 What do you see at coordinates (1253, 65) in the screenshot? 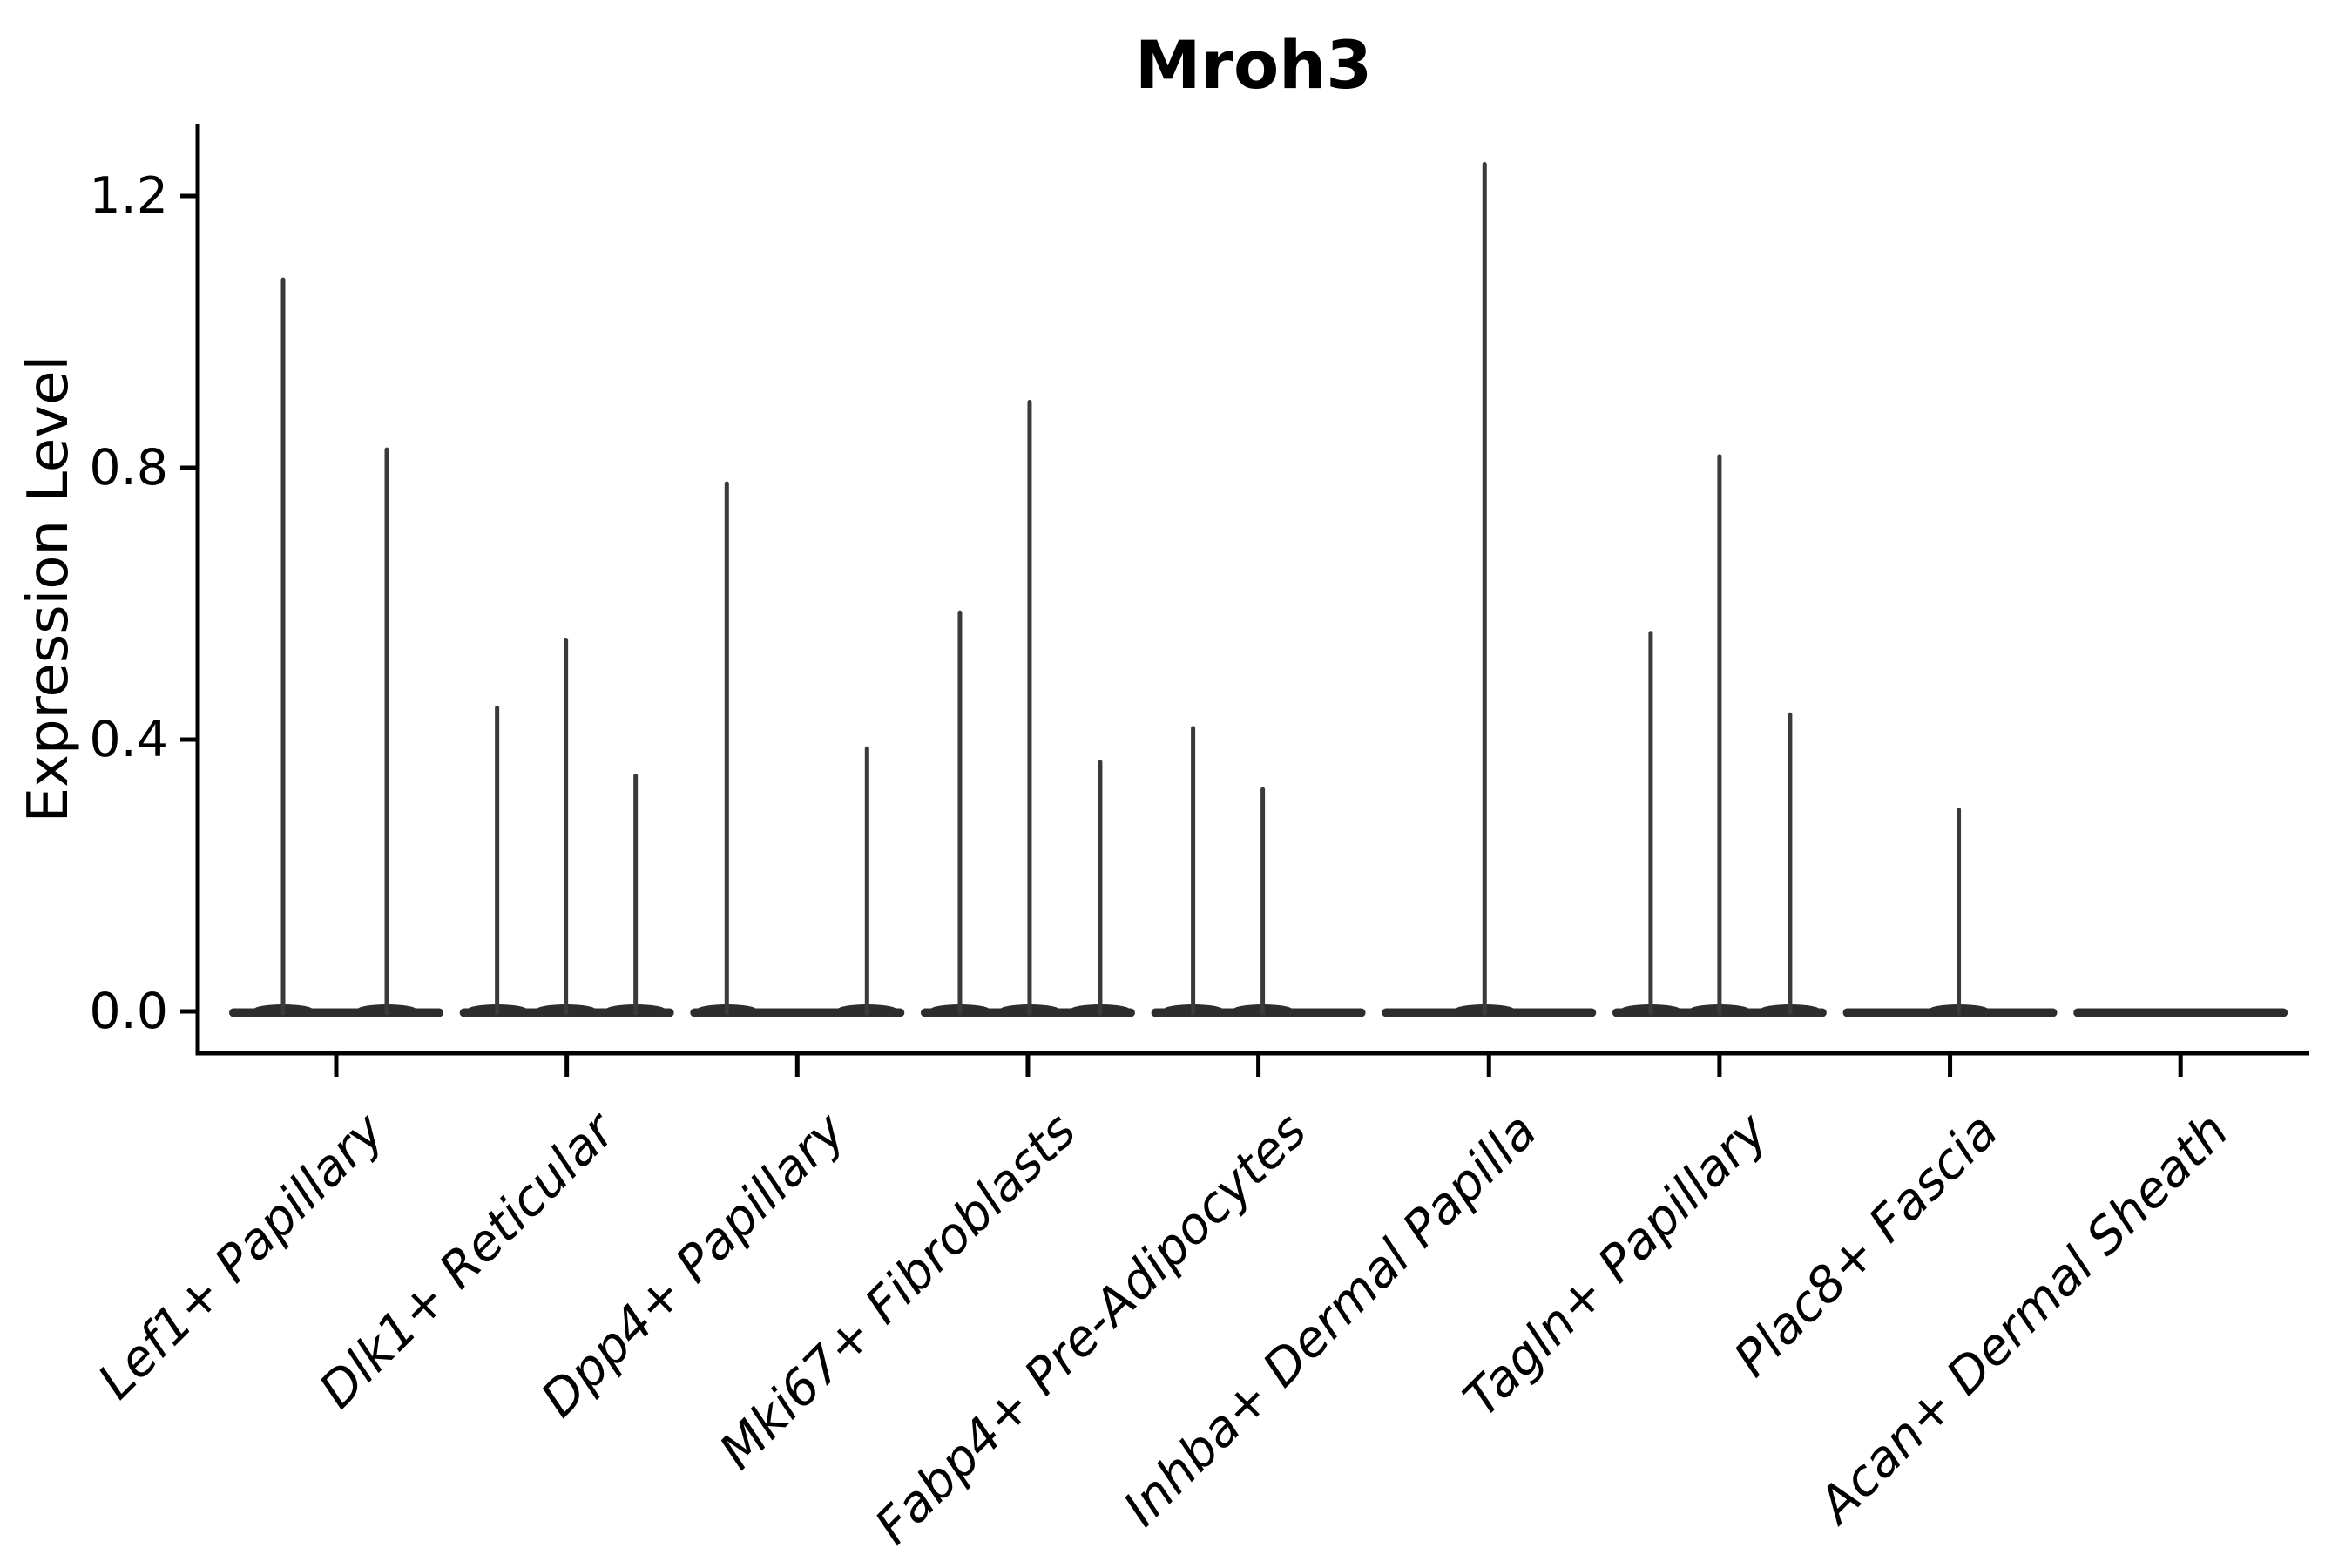
I see `plot-title: Mroh3` at bounding box center [1253, 65].